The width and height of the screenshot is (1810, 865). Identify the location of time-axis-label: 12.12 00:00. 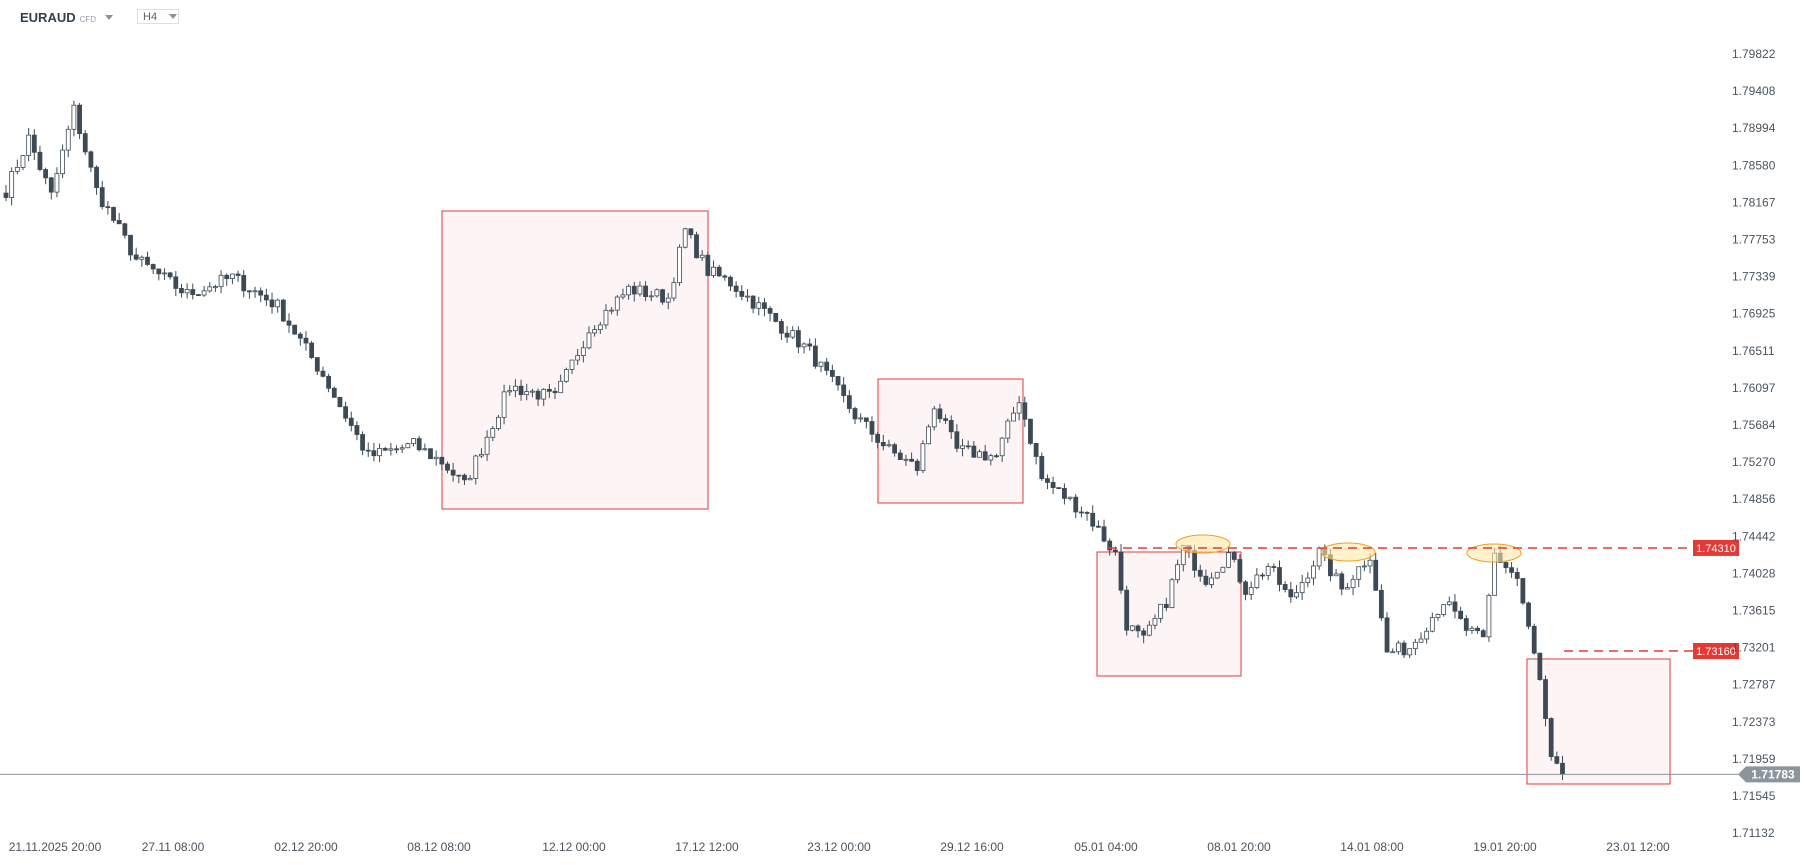
(574, 847).